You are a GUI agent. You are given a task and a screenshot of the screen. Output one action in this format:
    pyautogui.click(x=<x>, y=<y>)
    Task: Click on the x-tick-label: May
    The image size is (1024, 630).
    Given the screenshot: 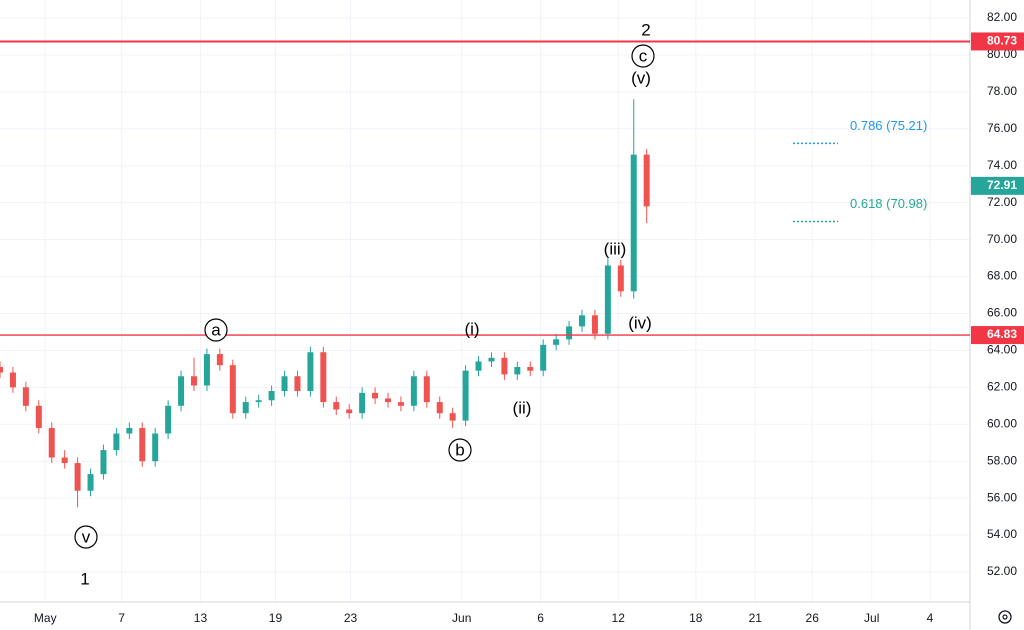 What is the action you would take?
    pyautogui.click(x=45, y=618)
    